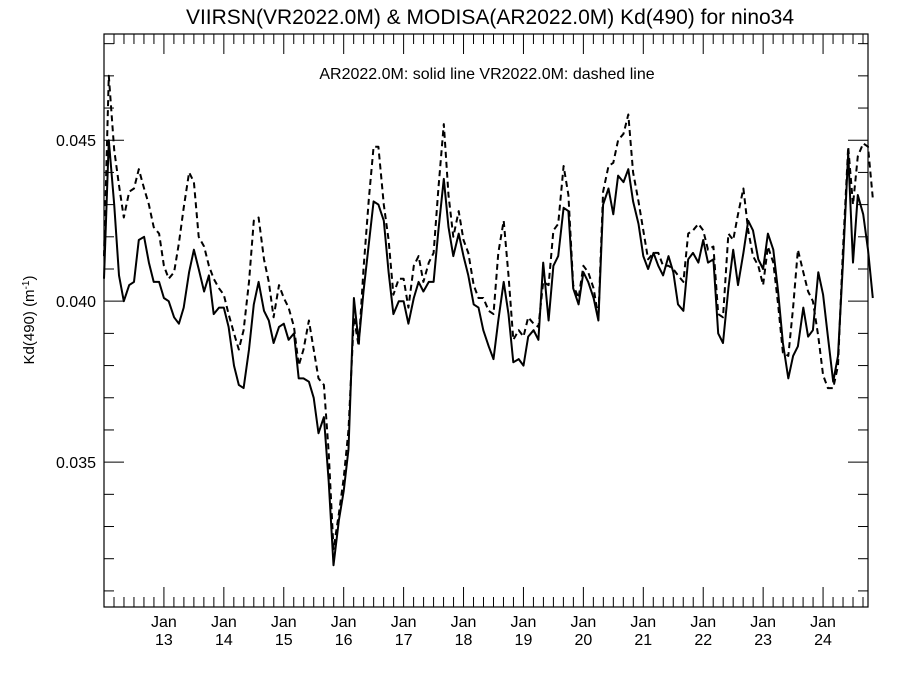  I want to click on y-axis-label: Kd(490) (m-1), so click(29, 320).